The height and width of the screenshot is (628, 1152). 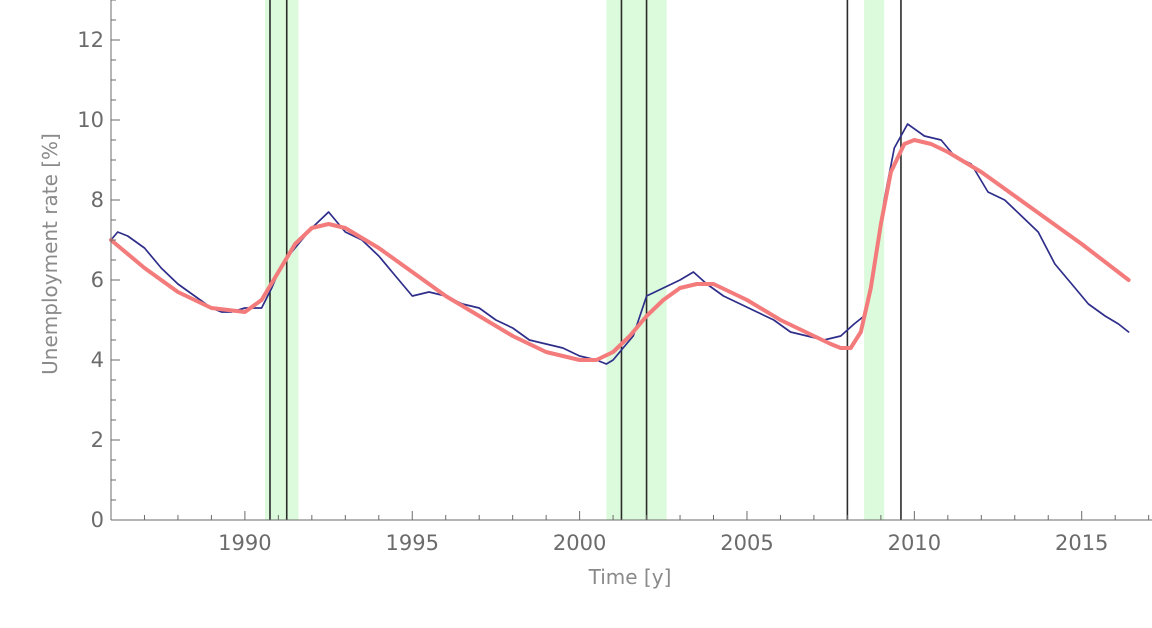 What do you see at coordinates (97, 440) in the screenshot?
I see `y-tick-label: 2` at bounding box center [97, 440].